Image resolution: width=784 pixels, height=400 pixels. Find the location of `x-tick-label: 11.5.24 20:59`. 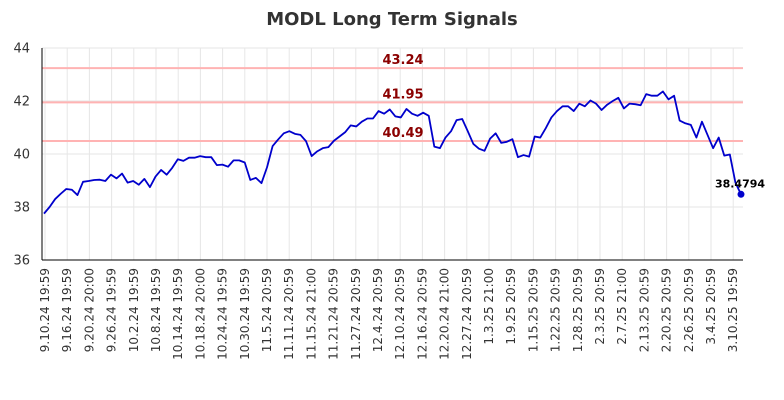

x-tick-label: 11.5.24 20:59 is located at coordinates (267, 310).